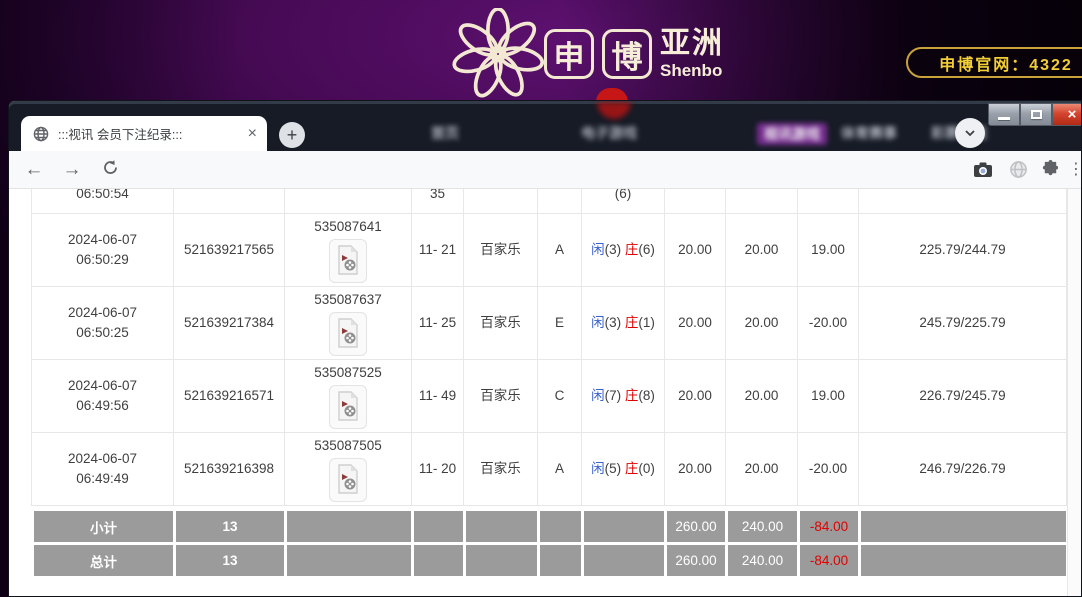  What do you see at coordinates (230, 526) in the screenshot?
I see `subtotal-count: 13` at bounding box center [230, 526].